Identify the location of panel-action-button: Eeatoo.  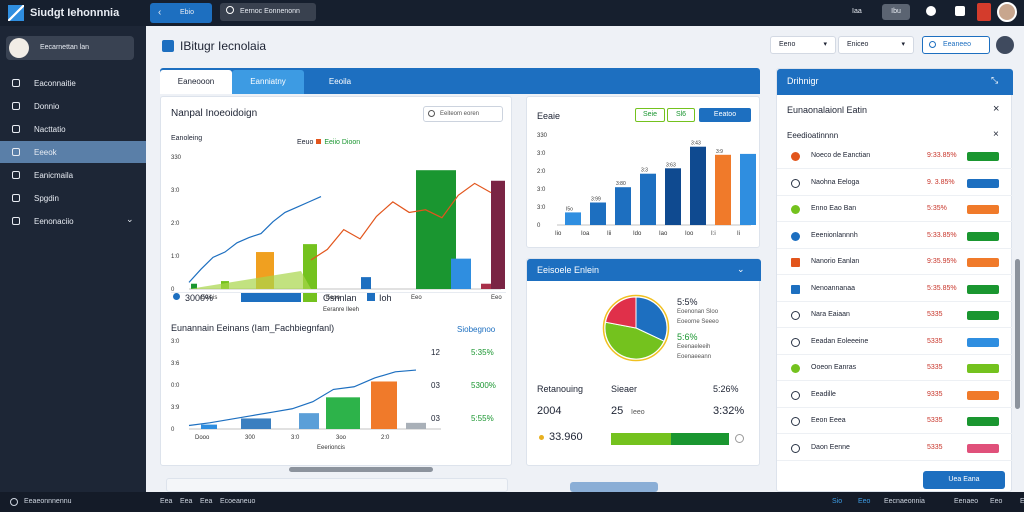
(725, 115).